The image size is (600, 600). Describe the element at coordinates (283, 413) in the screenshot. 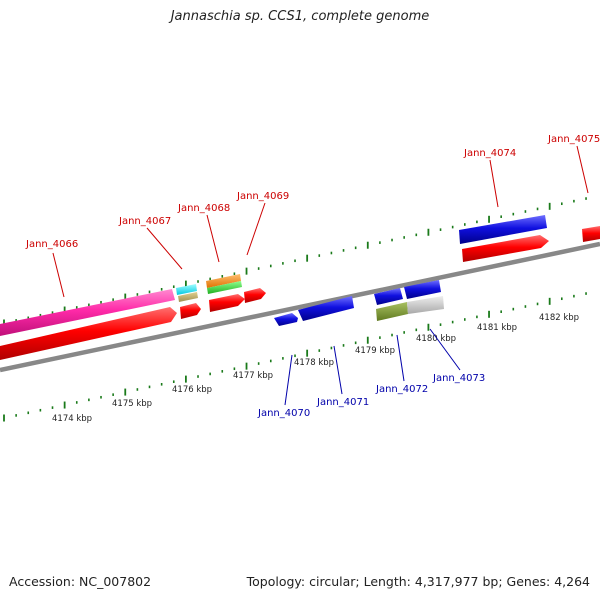

I see `gene-label: Jann_4070` at that location.